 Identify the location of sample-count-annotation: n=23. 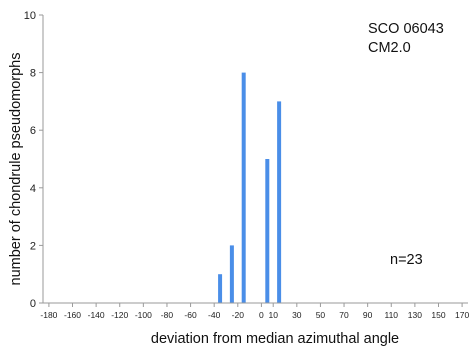
(406, 260).